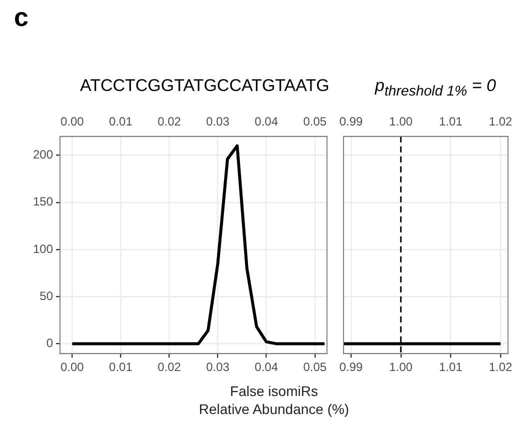  What do you see at coordinates (21, 17) in the screenshot?
I see `text: c` at bounding box center [21, 17].